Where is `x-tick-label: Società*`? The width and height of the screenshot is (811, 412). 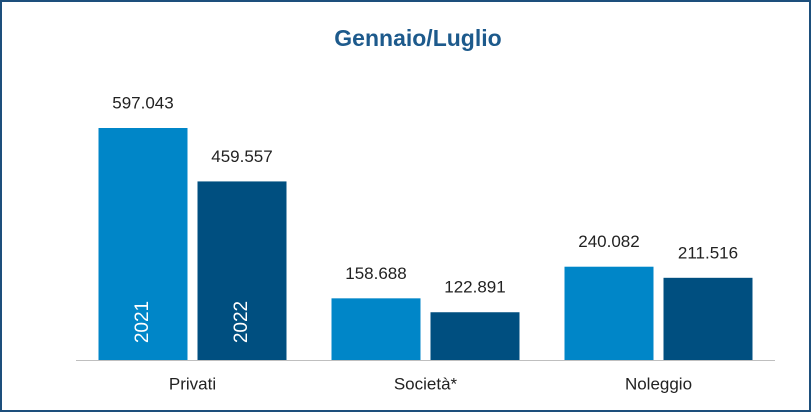
x-tick-label: Società* is located at coordinates (426, 383).